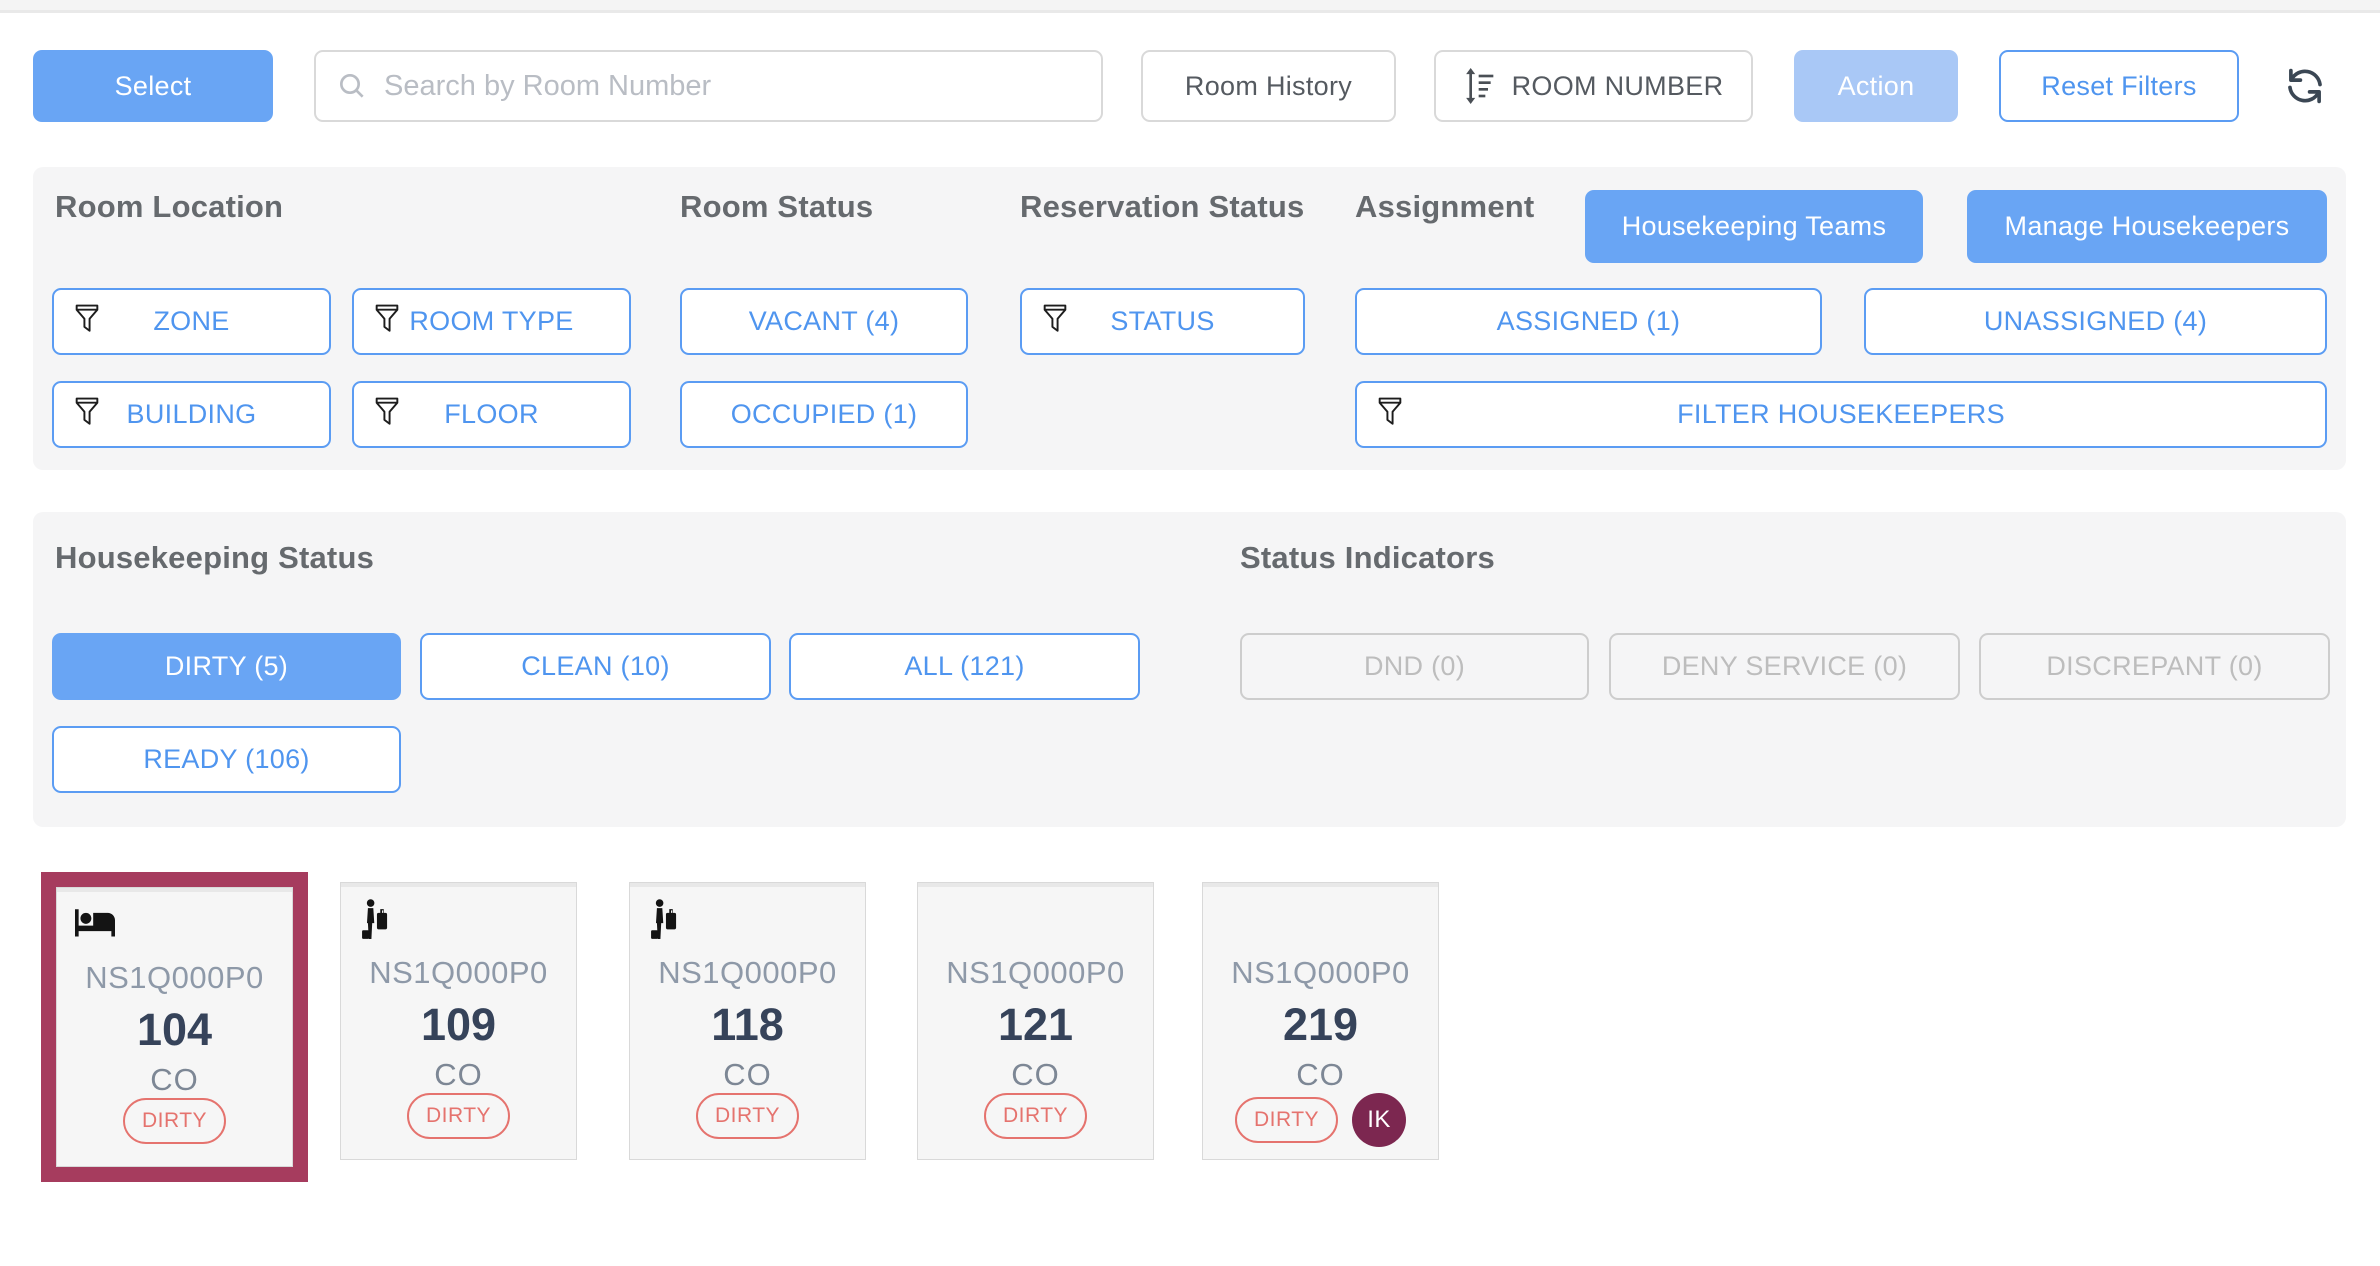 This screenshot has height=1266, width=2380. What do you see at coordinates (1784, 666) in the screenshot?
I see `indicator-deny-service-button: DENY SERVICE (0)` at bounding box center [1784, 666].